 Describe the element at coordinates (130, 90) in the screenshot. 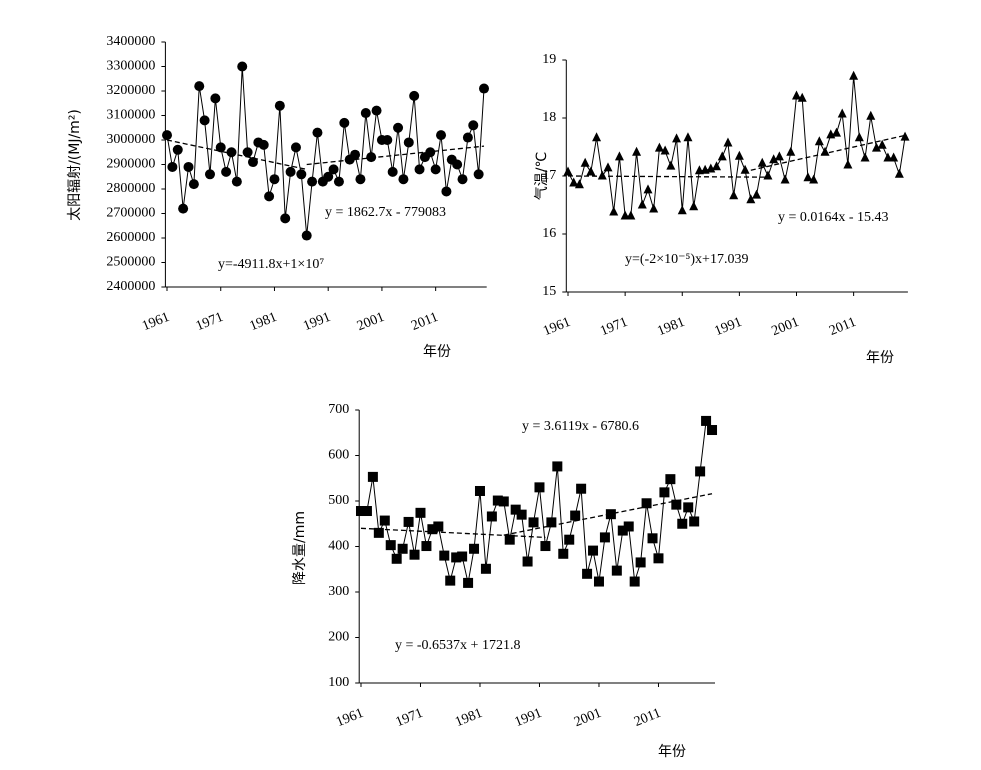

I see `y-tick-label: 3200000` at that location.